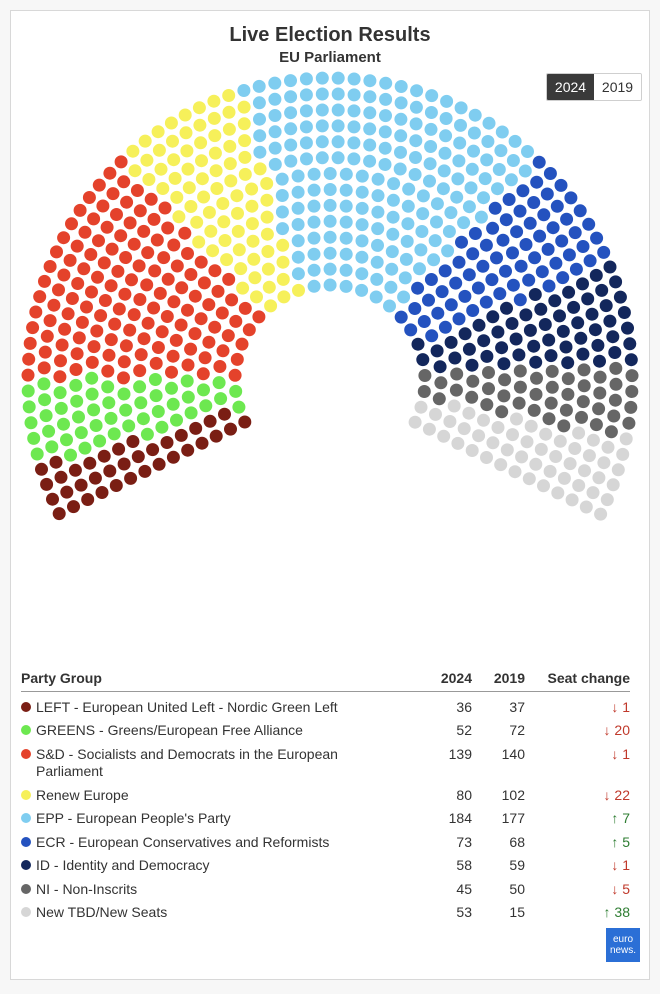 This screenshot has width=660, height=994. Describe the element at coordinates (325, 891) in the screenshot. I see `table-row: NI - Non-Inscrits 45 50 ↓ 5` at that location.